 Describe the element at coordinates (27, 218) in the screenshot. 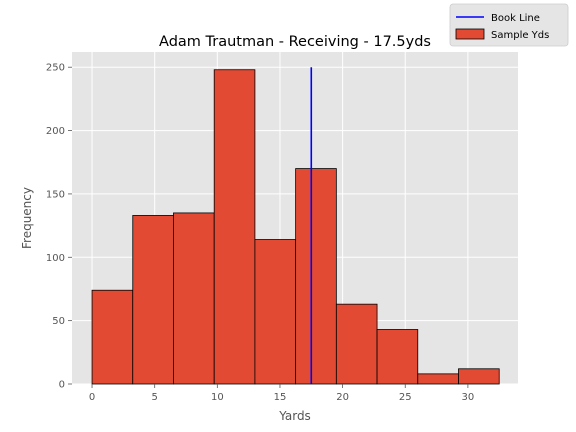

I see `y-axis-label: Frequency` at that location.